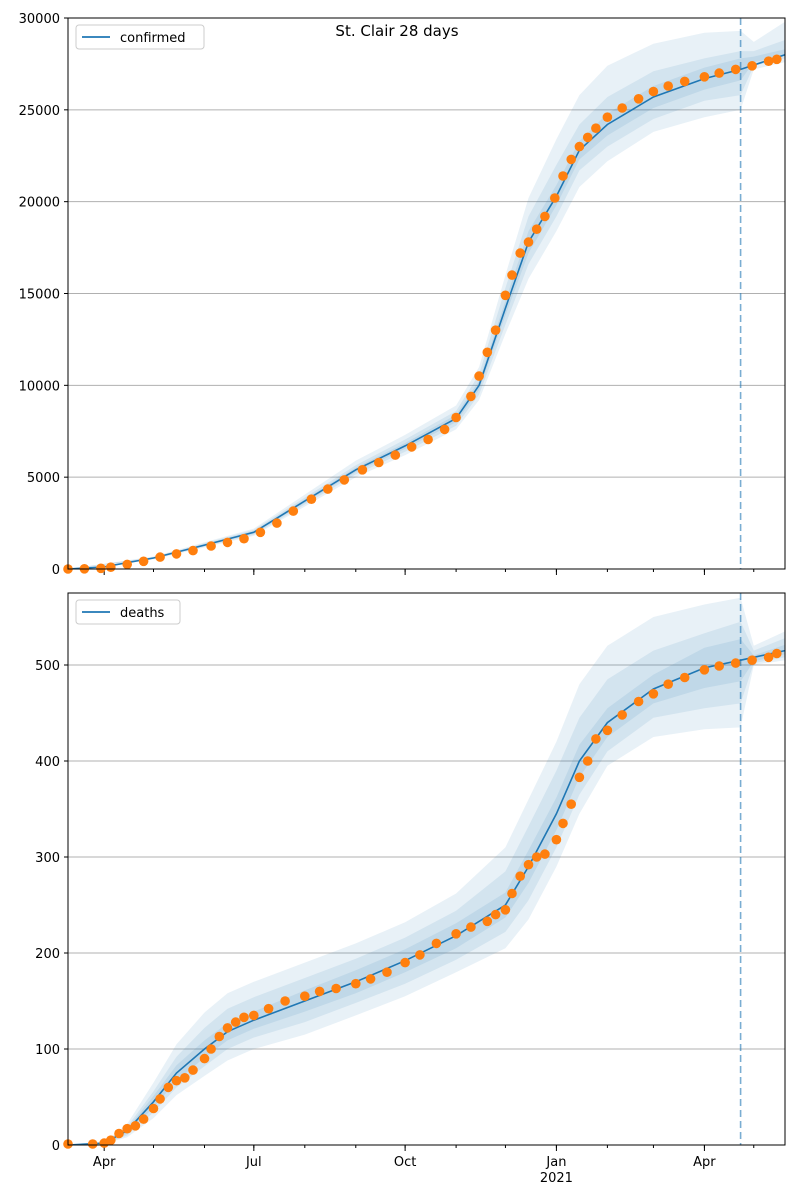 Image resolution: width=800 pixels, height=1200 pixels. I want to click on x-tick-label: Oct, so click(405, 1162).